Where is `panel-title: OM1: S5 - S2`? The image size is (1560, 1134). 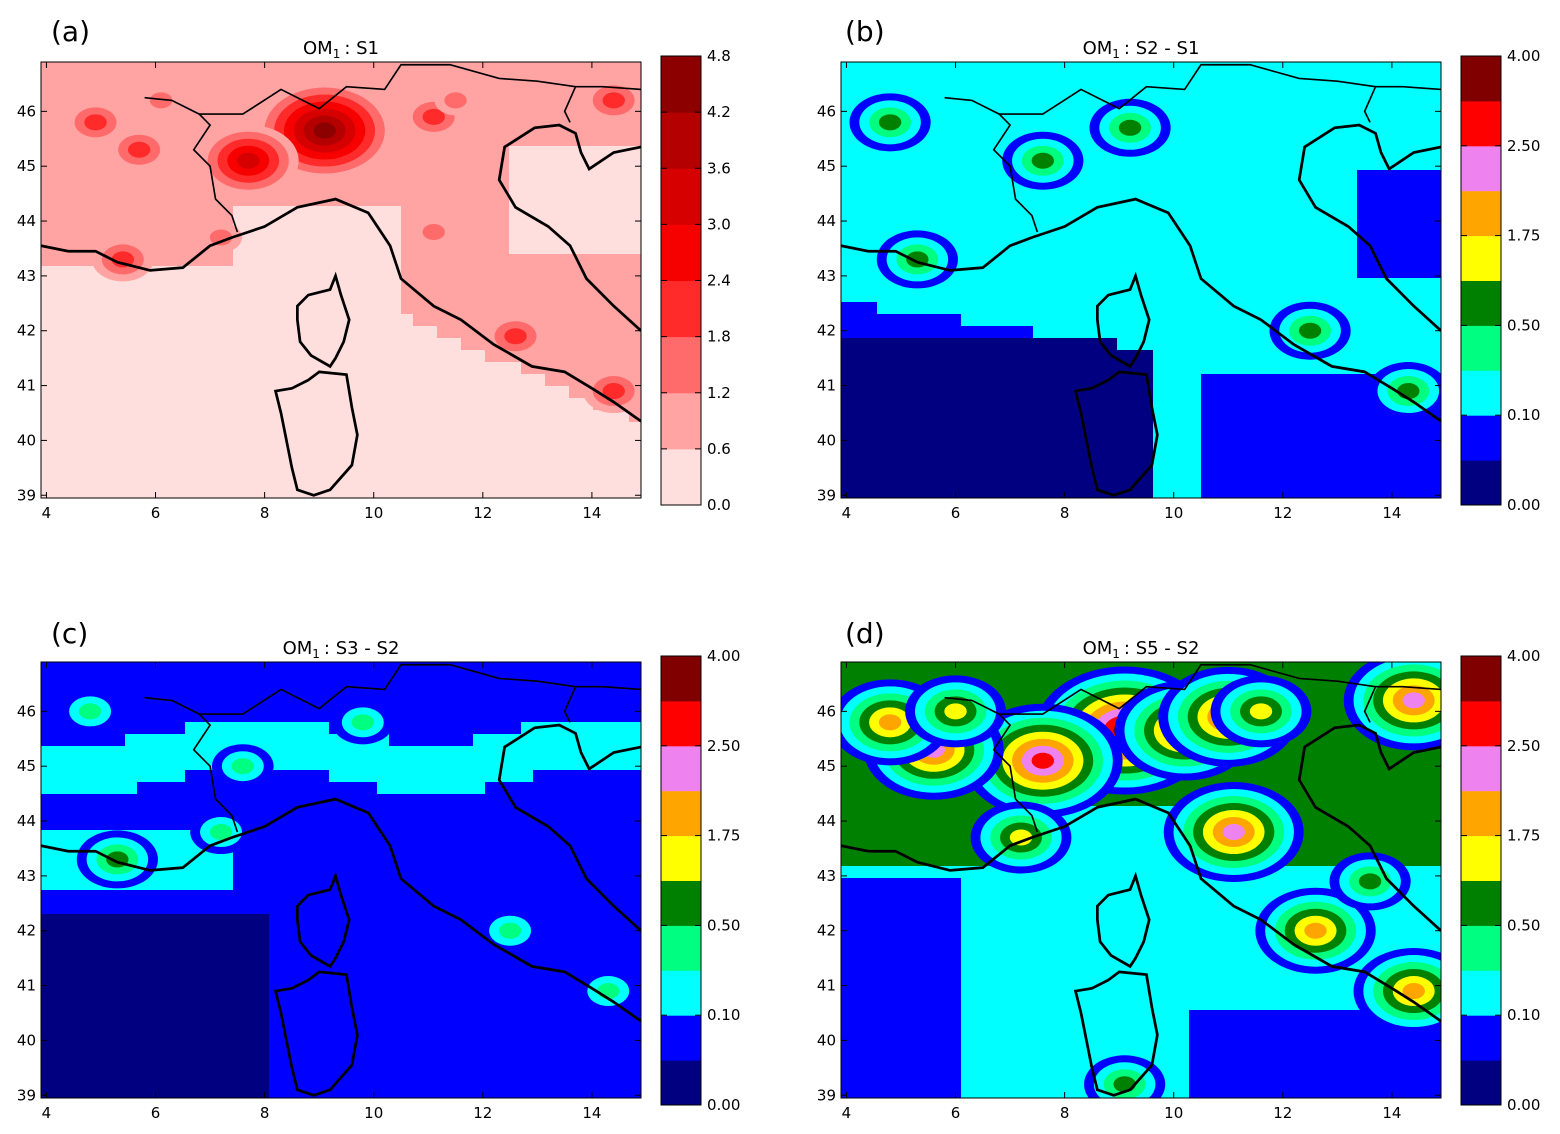
panel-title: OM1: S5 - S2 is located at coordinates (1141, 649).